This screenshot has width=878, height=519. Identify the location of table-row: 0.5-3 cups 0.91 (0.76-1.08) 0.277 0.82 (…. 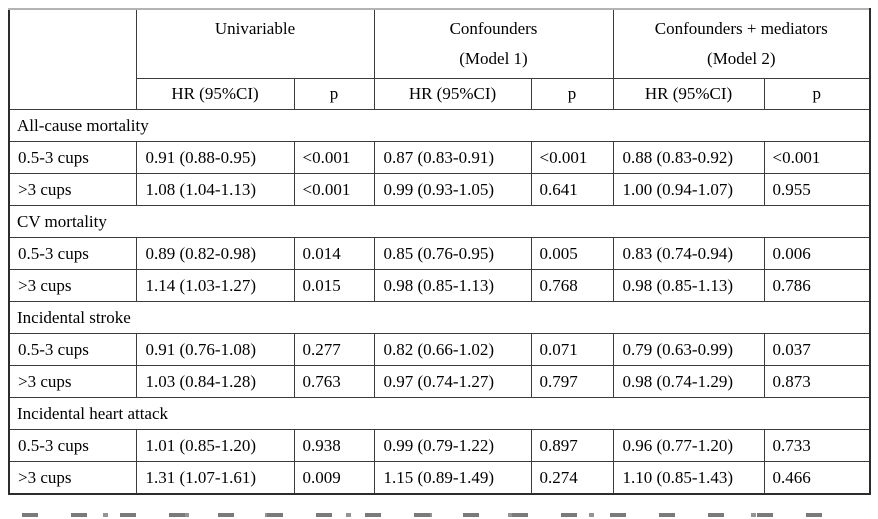
(439, 349).